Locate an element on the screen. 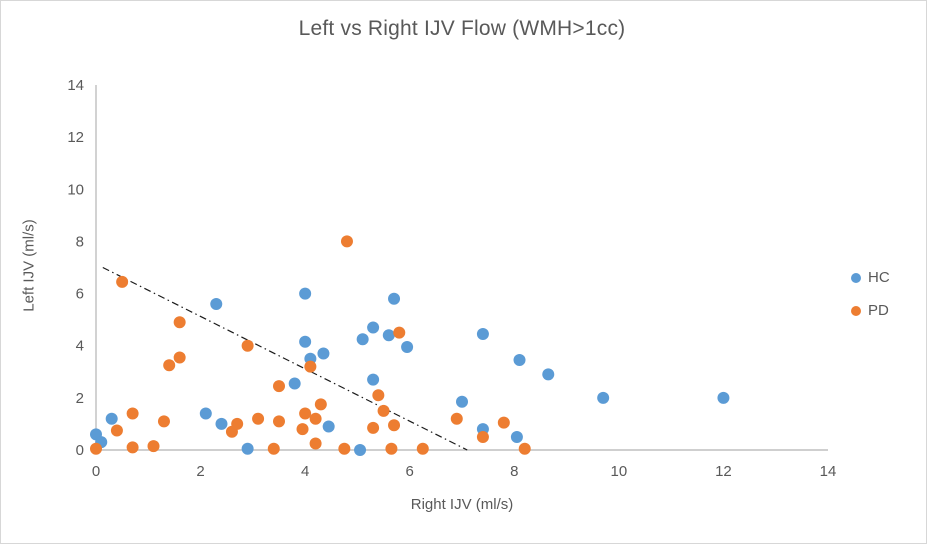  x-tick-label: 12 is located at coordinates (723, 471).